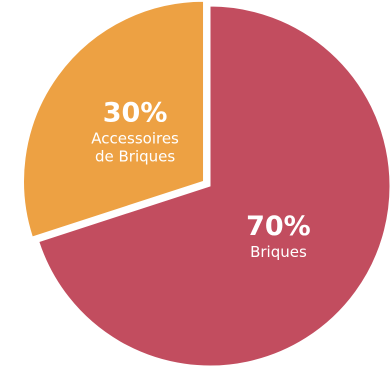  What do you see at coordinates (278, 252) in the screenshot?
I see `slice-category-label: Briques` at bounding box center [278, 252].